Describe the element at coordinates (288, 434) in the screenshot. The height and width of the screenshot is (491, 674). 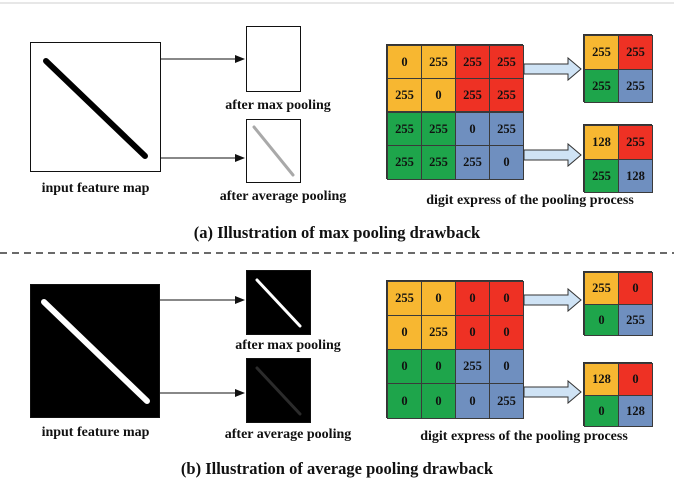
I see `panel-b-avg-label: after average pooling` at that location.